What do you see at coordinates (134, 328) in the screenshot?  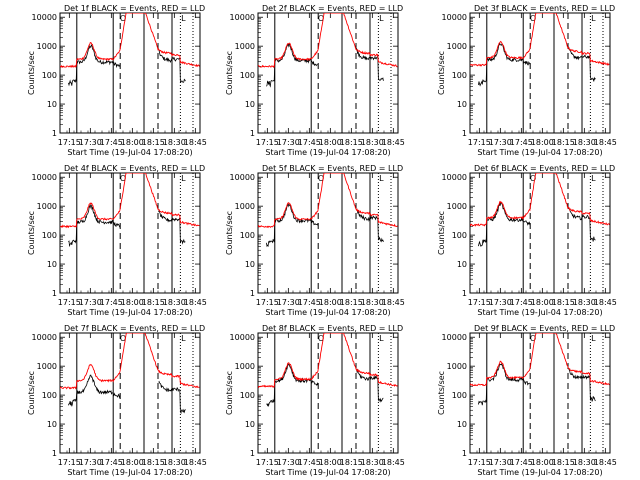 I see `panel-title: Det 7f BLACK = Events, RED = LLD` at bounding box center [134, 328].